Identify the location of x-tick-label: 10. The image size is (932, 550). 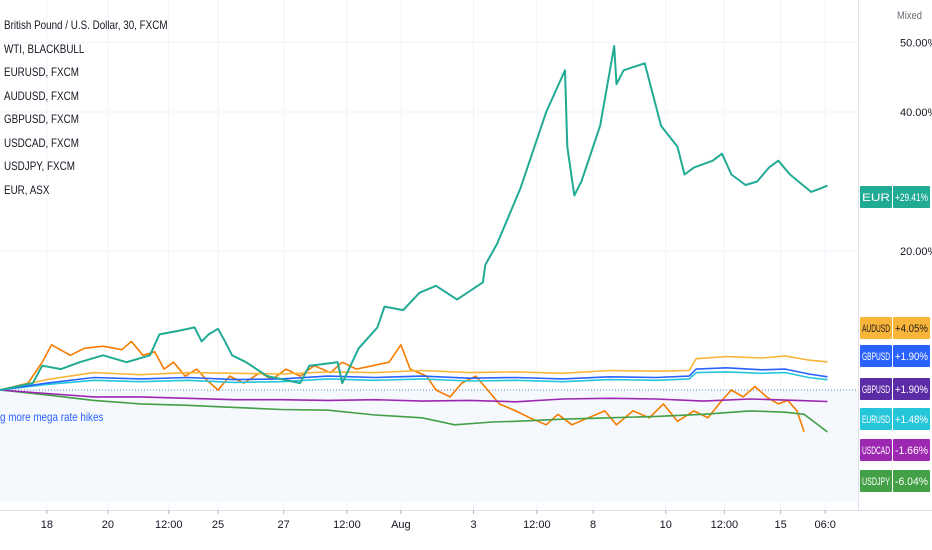
(666, 525).